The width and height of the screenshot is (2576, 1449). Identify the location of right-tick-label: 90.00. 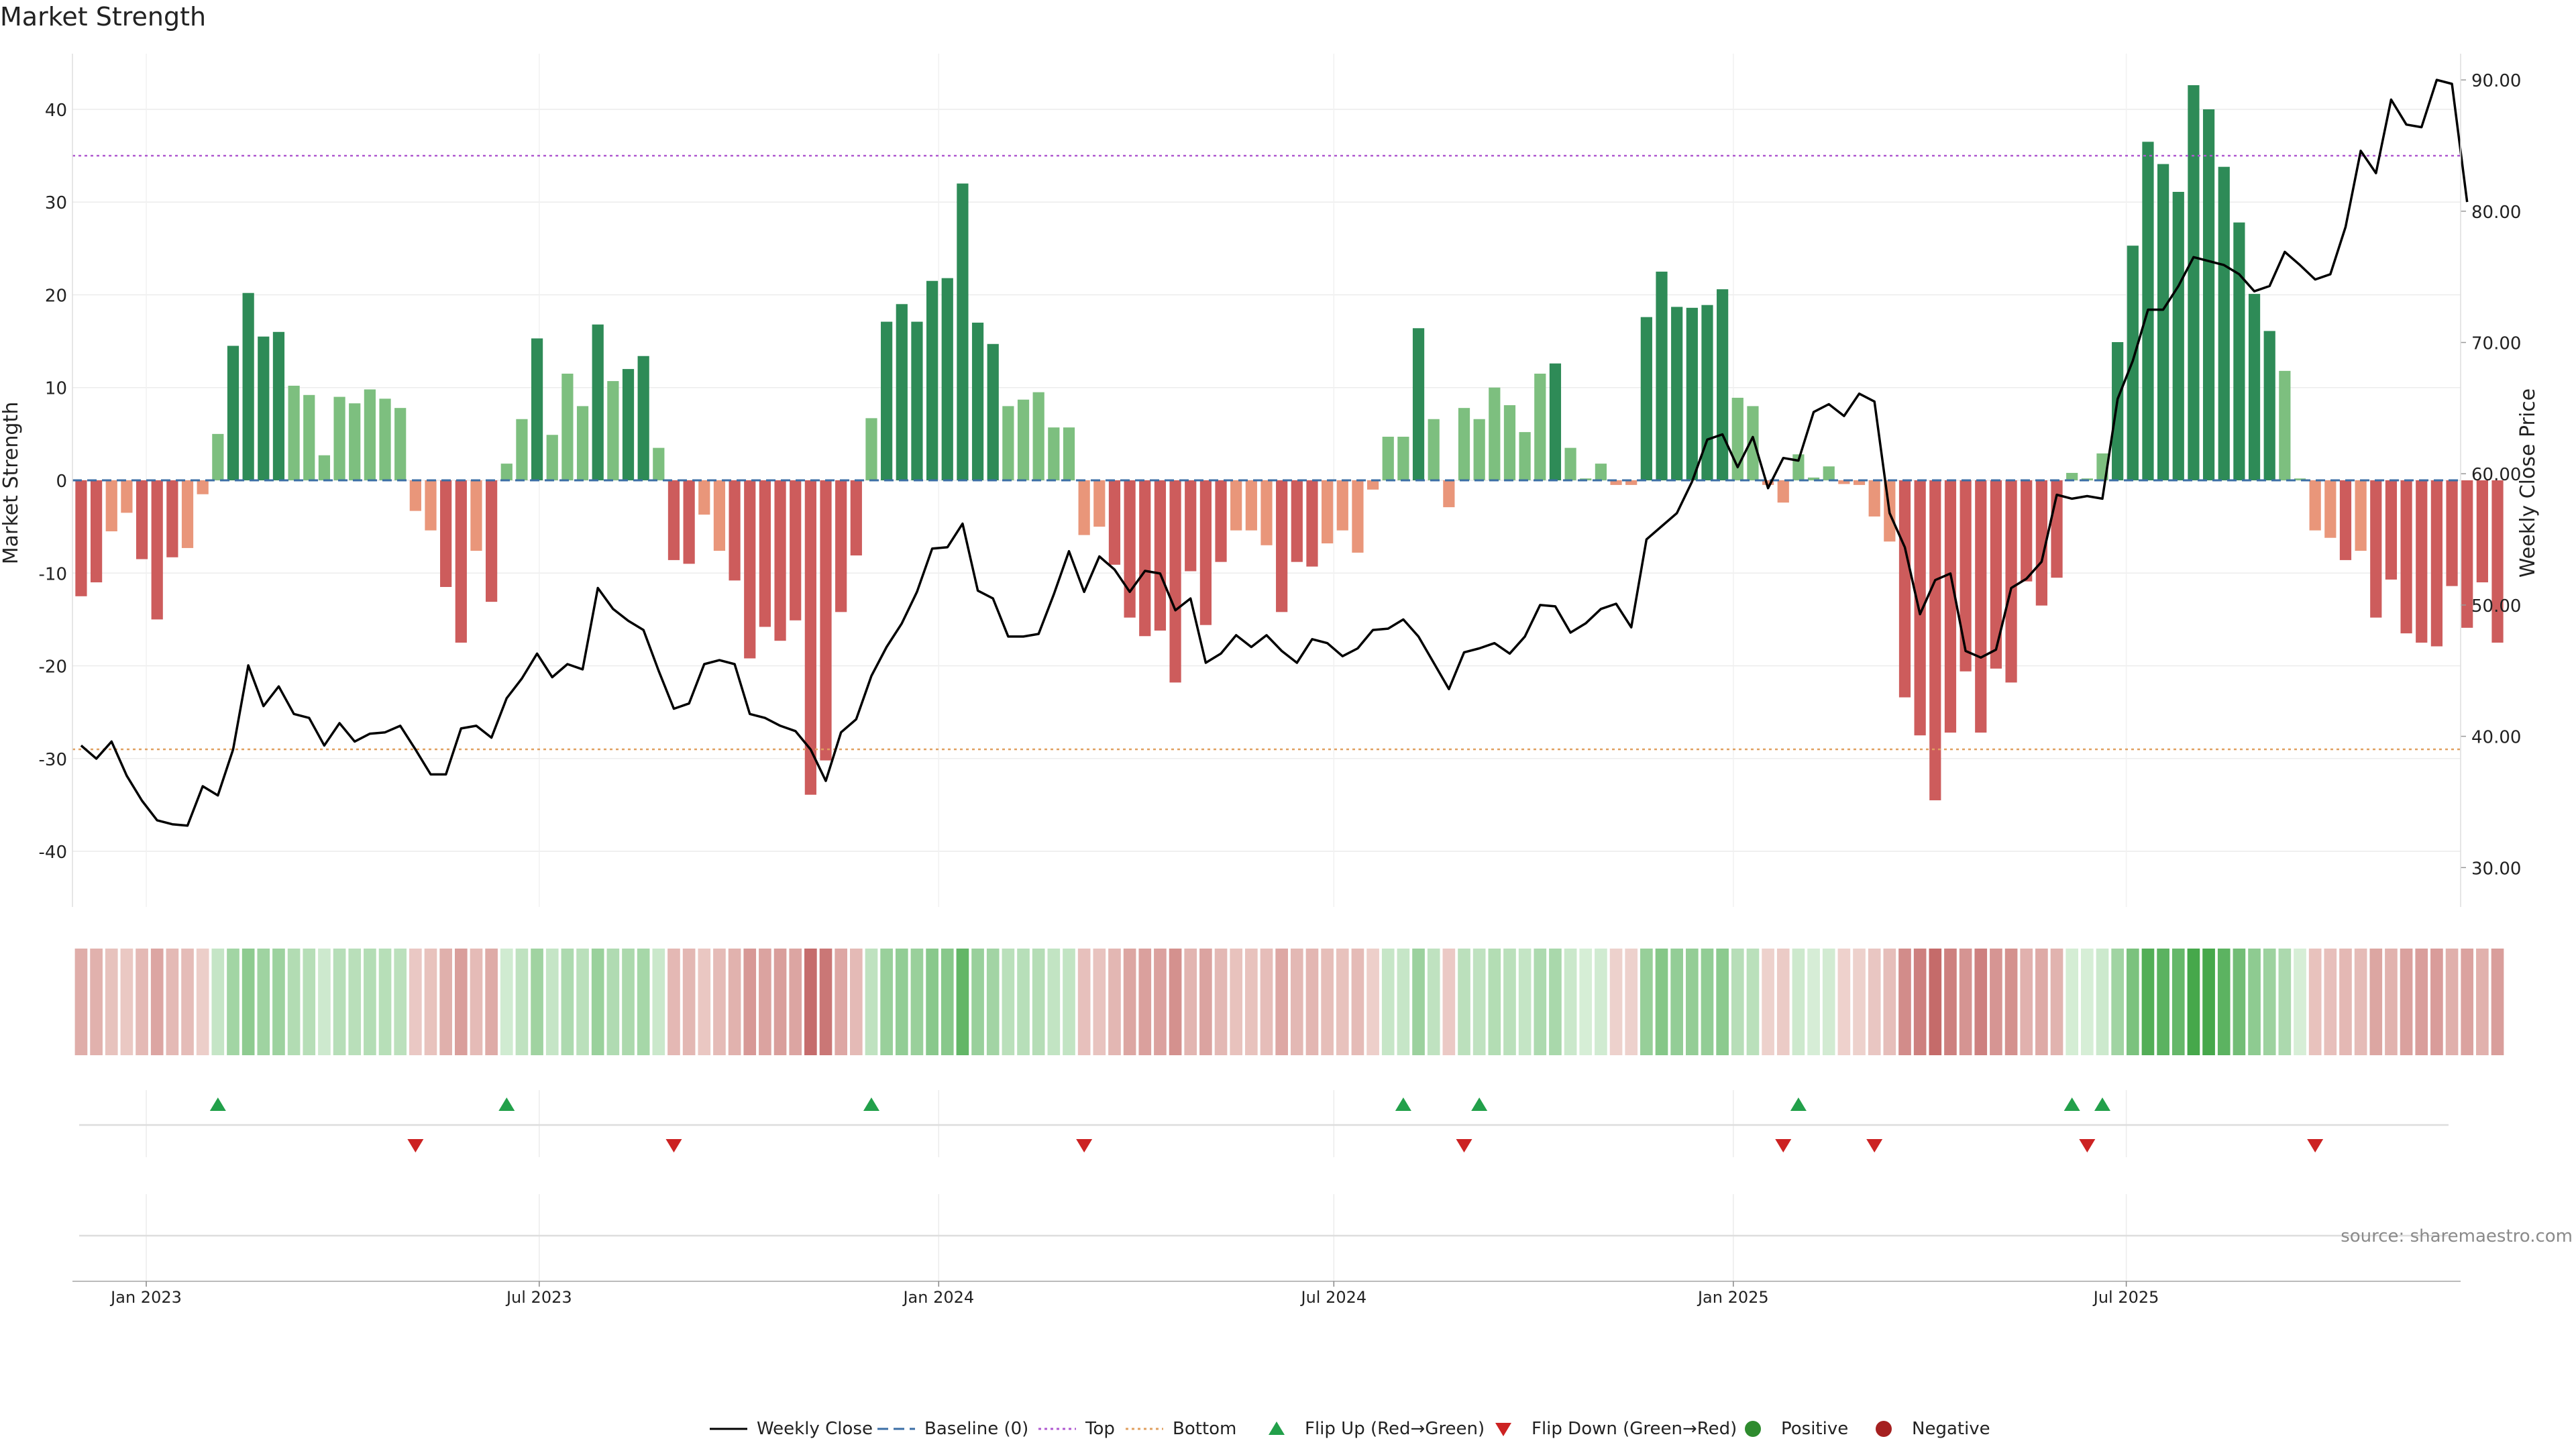
(2496, 81).